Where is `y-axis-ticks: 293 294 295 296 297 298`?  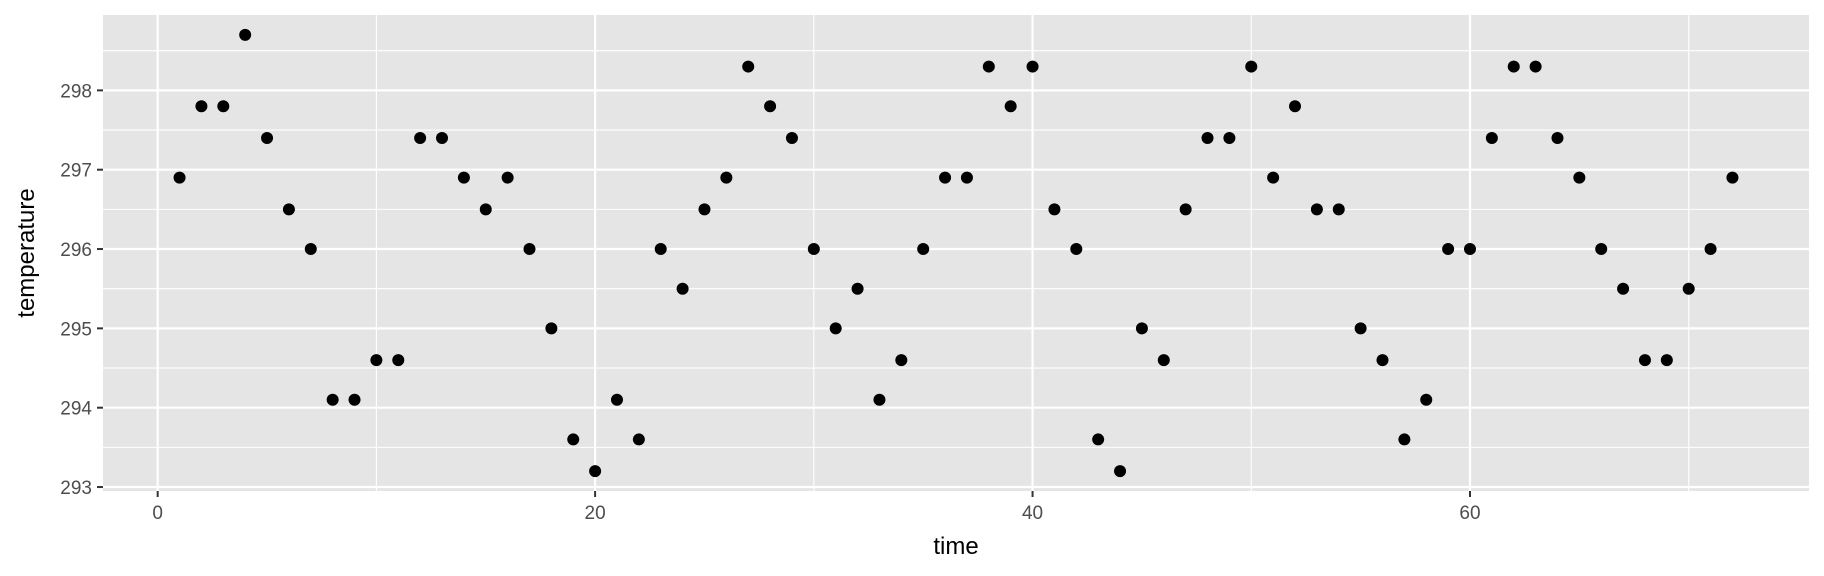 y-axis-ticks: 293 294 295 296 297 298 is located at coordinates (81, 290).